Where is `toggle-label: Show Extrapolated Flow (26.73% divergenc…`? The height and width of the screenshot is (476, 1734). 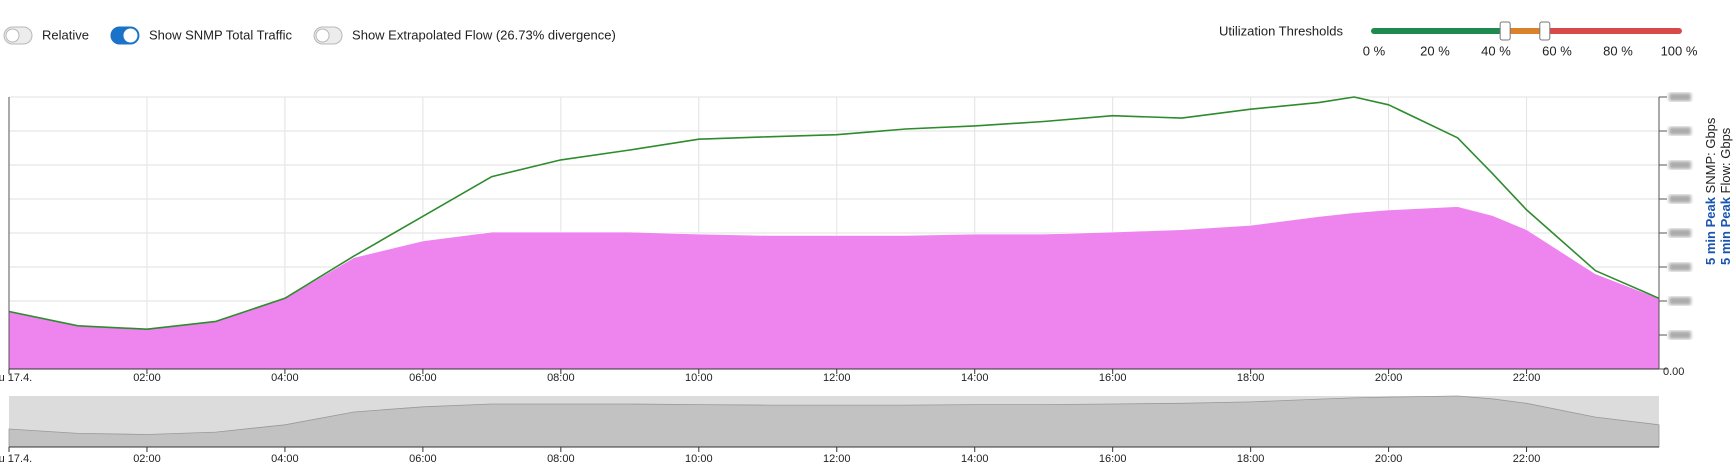
toggle-label: Show Extrapolated Flow (26.73% divergenc… is located at coordinates (484, 34).